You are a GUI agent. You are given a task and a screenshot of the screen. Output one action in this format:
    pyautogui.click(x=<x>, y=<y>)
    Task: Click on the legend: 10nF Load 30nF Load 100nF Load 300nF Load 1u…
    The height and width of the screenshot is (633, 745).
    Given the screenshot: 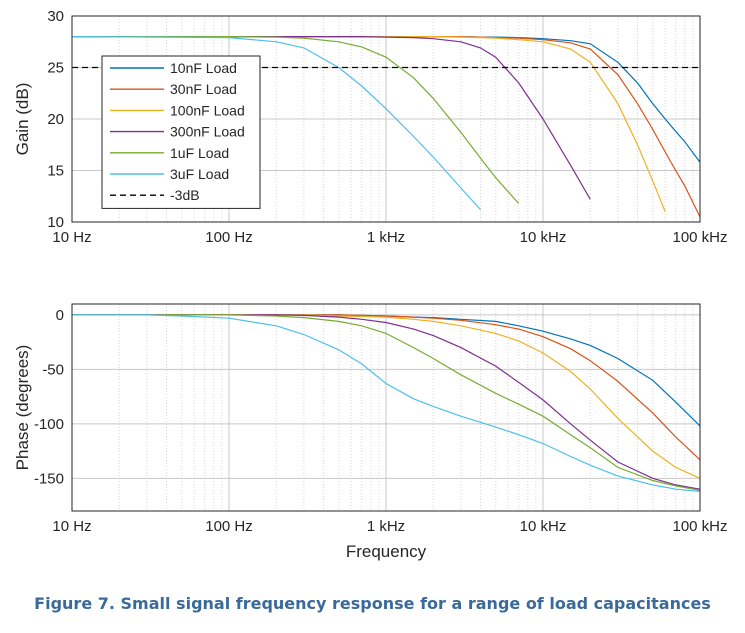 What is the action you would take?
    pyautogui.click(x=181, y=132)
    